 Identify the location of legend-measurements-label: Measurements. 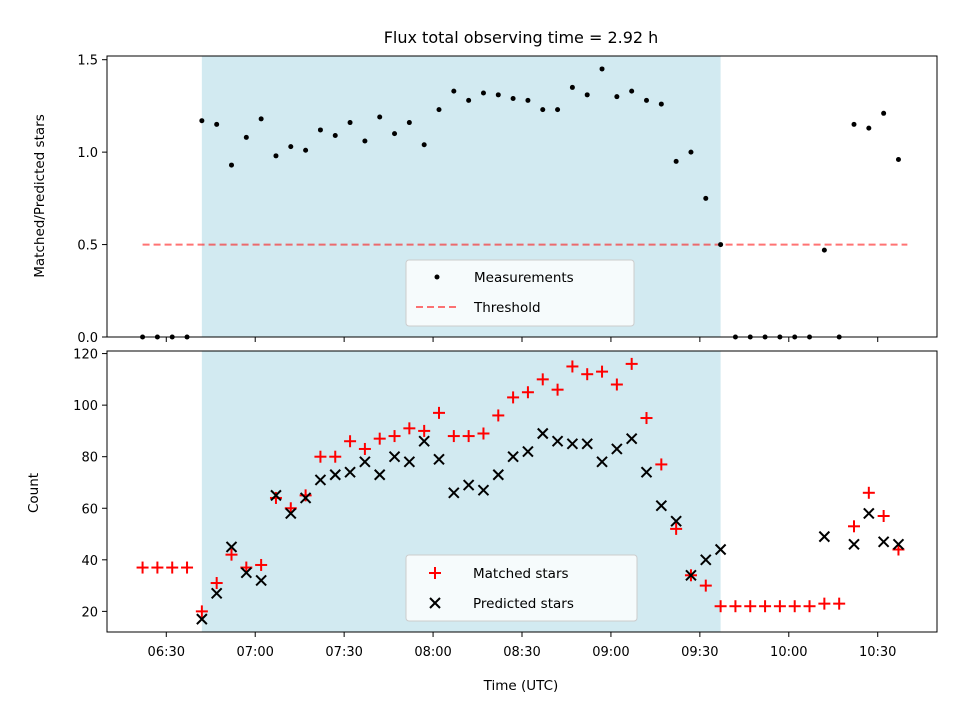
(524, 278).